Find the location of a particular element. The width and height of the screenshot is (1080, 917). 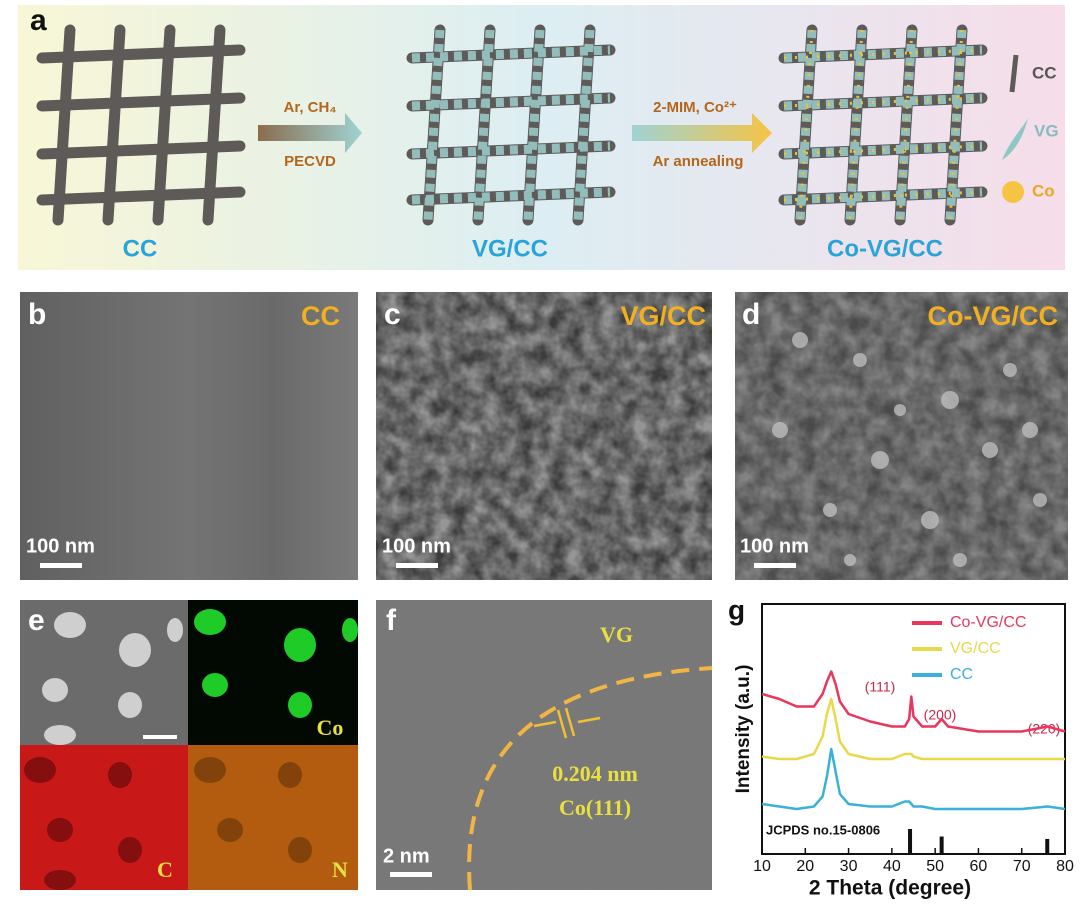

panel-label: e is located at coordinates (36, 620).